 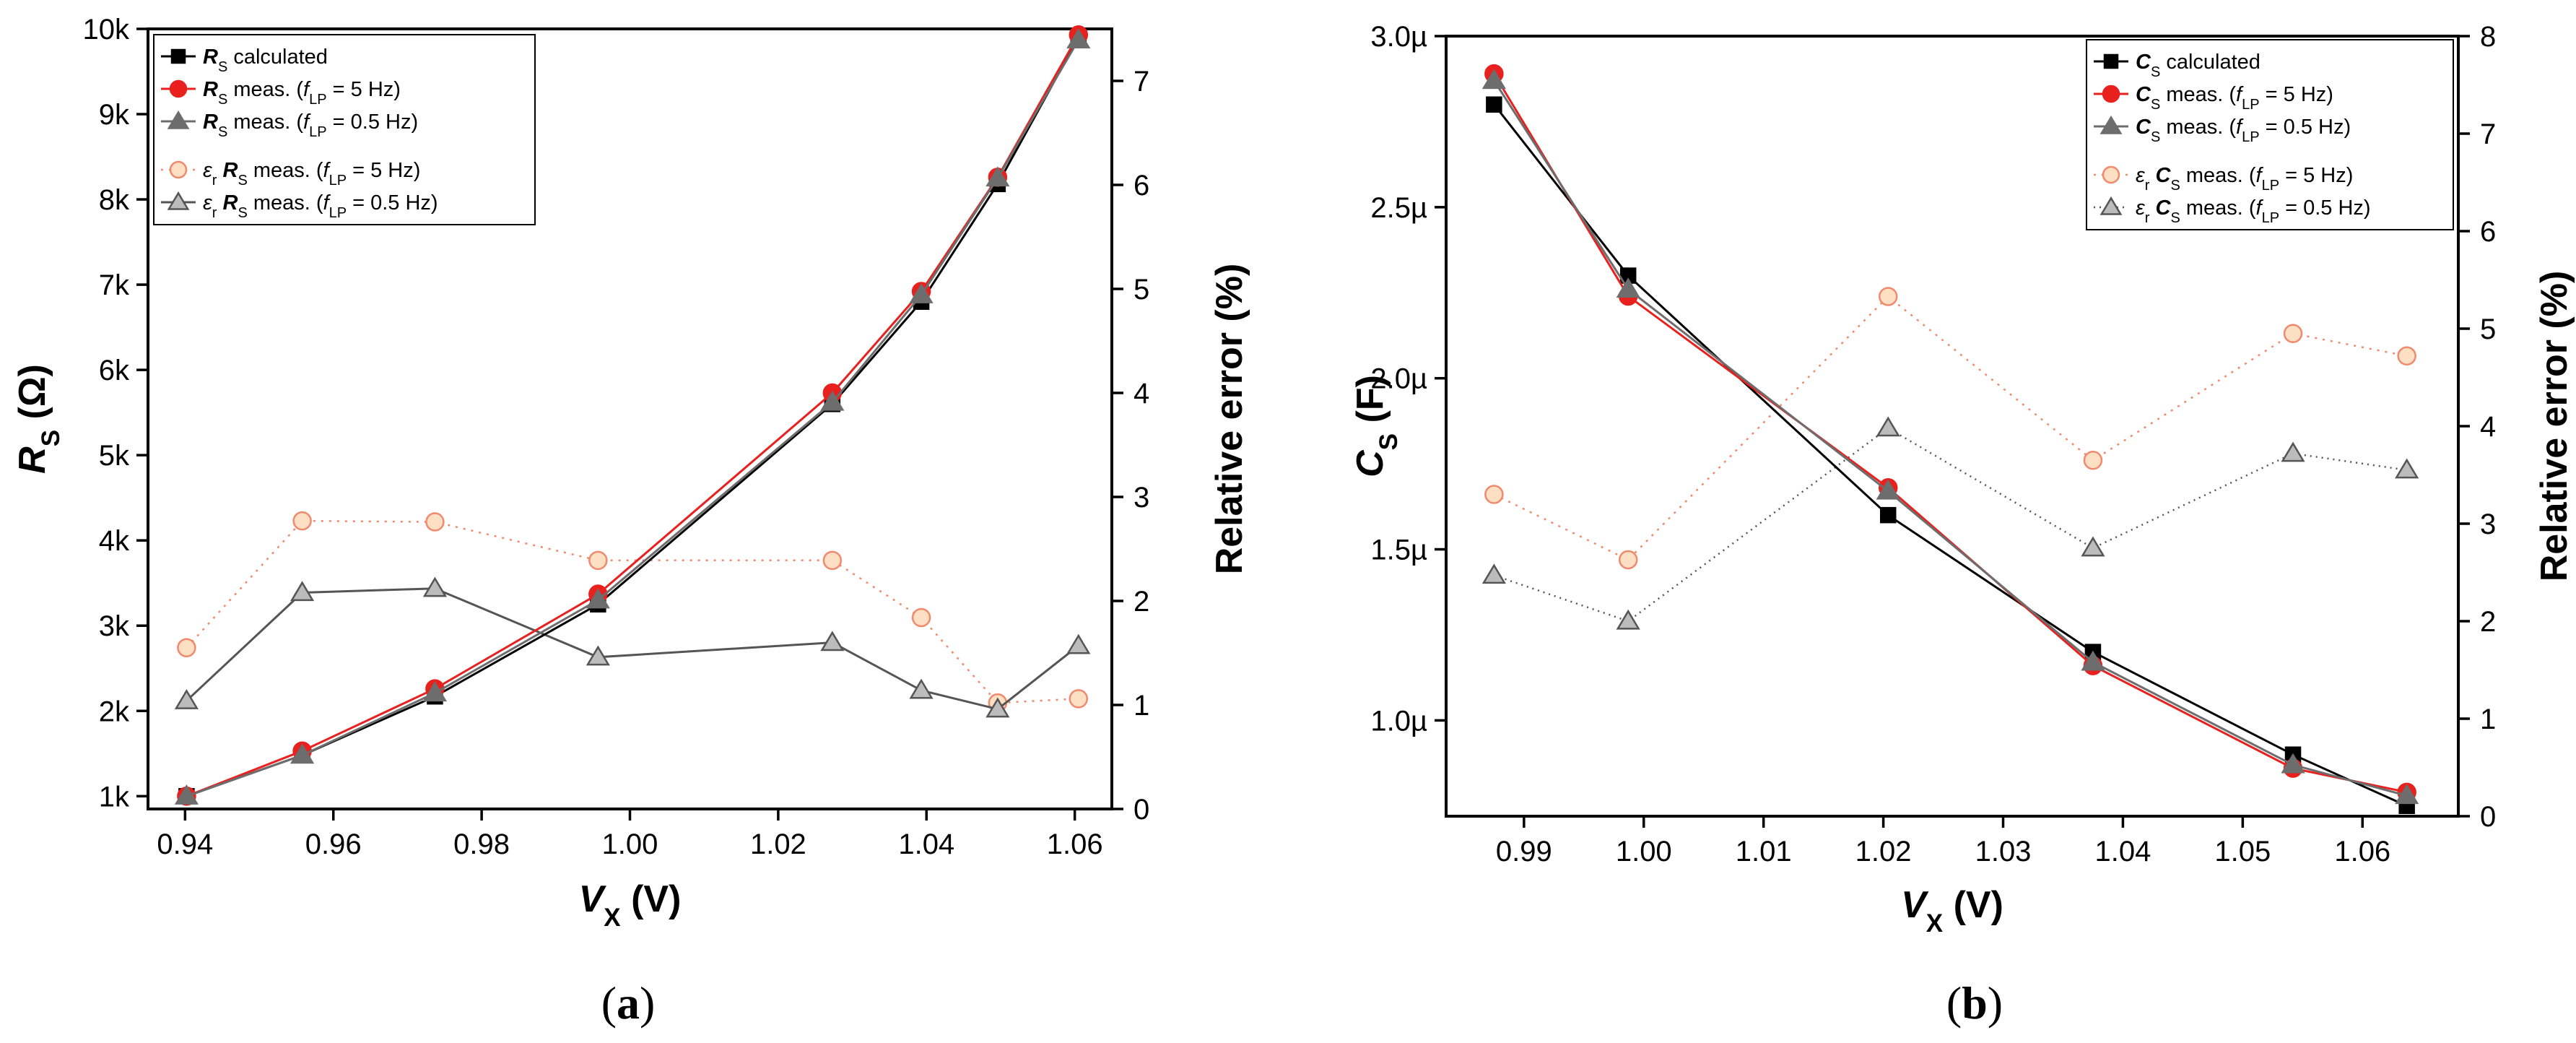 What do you see at coordinates (114, 371) in the screenshot?
I see `y-tick-label: 6k` at bounding box center [114, 371].